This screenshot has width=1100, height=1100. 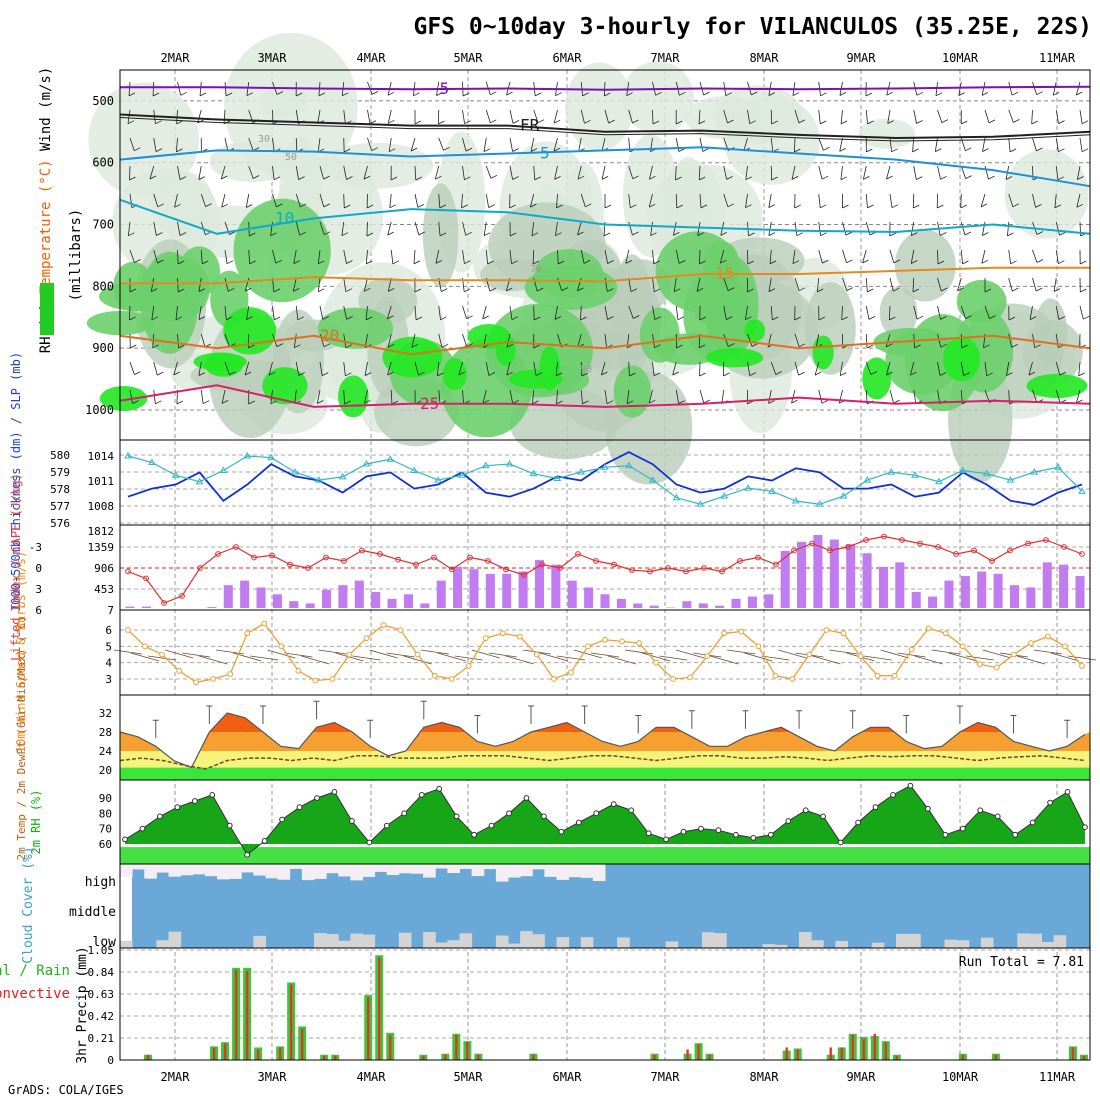 I want to click on date-label-bottom: 9MAR, so click(x=862, y=1077).